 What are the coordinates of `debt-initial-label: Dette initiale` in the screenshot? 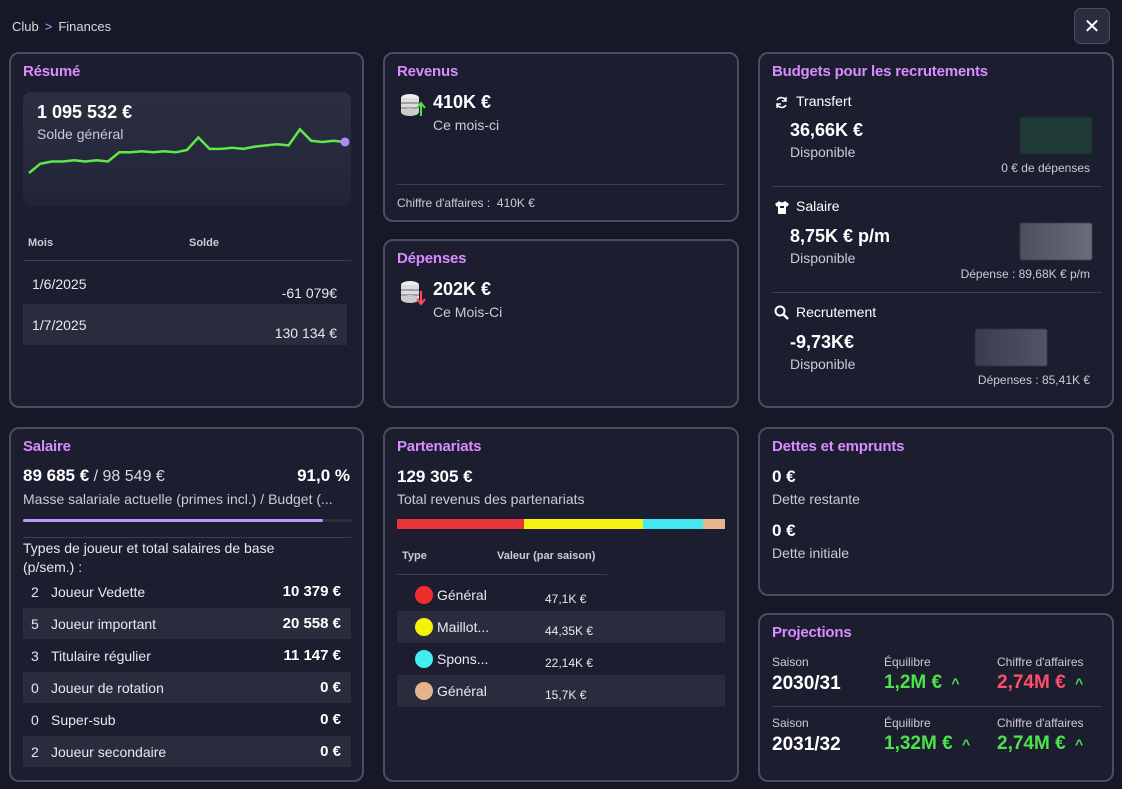 It's located at (811, 553).